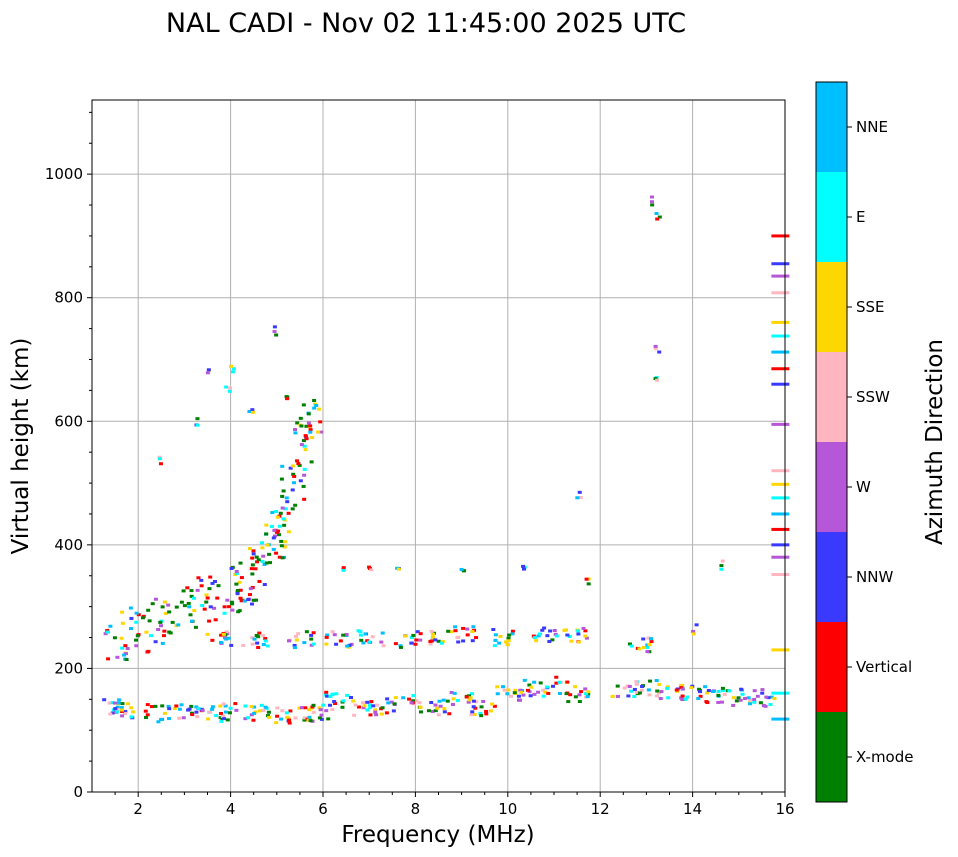 The image size is (958, 857). What do you see at coordinates (426, 23) in the screenshot?
I see `chart-title: NAL CADI - Nov 02 11:45:00 2025 UTC` at bounding box center [426, 23].